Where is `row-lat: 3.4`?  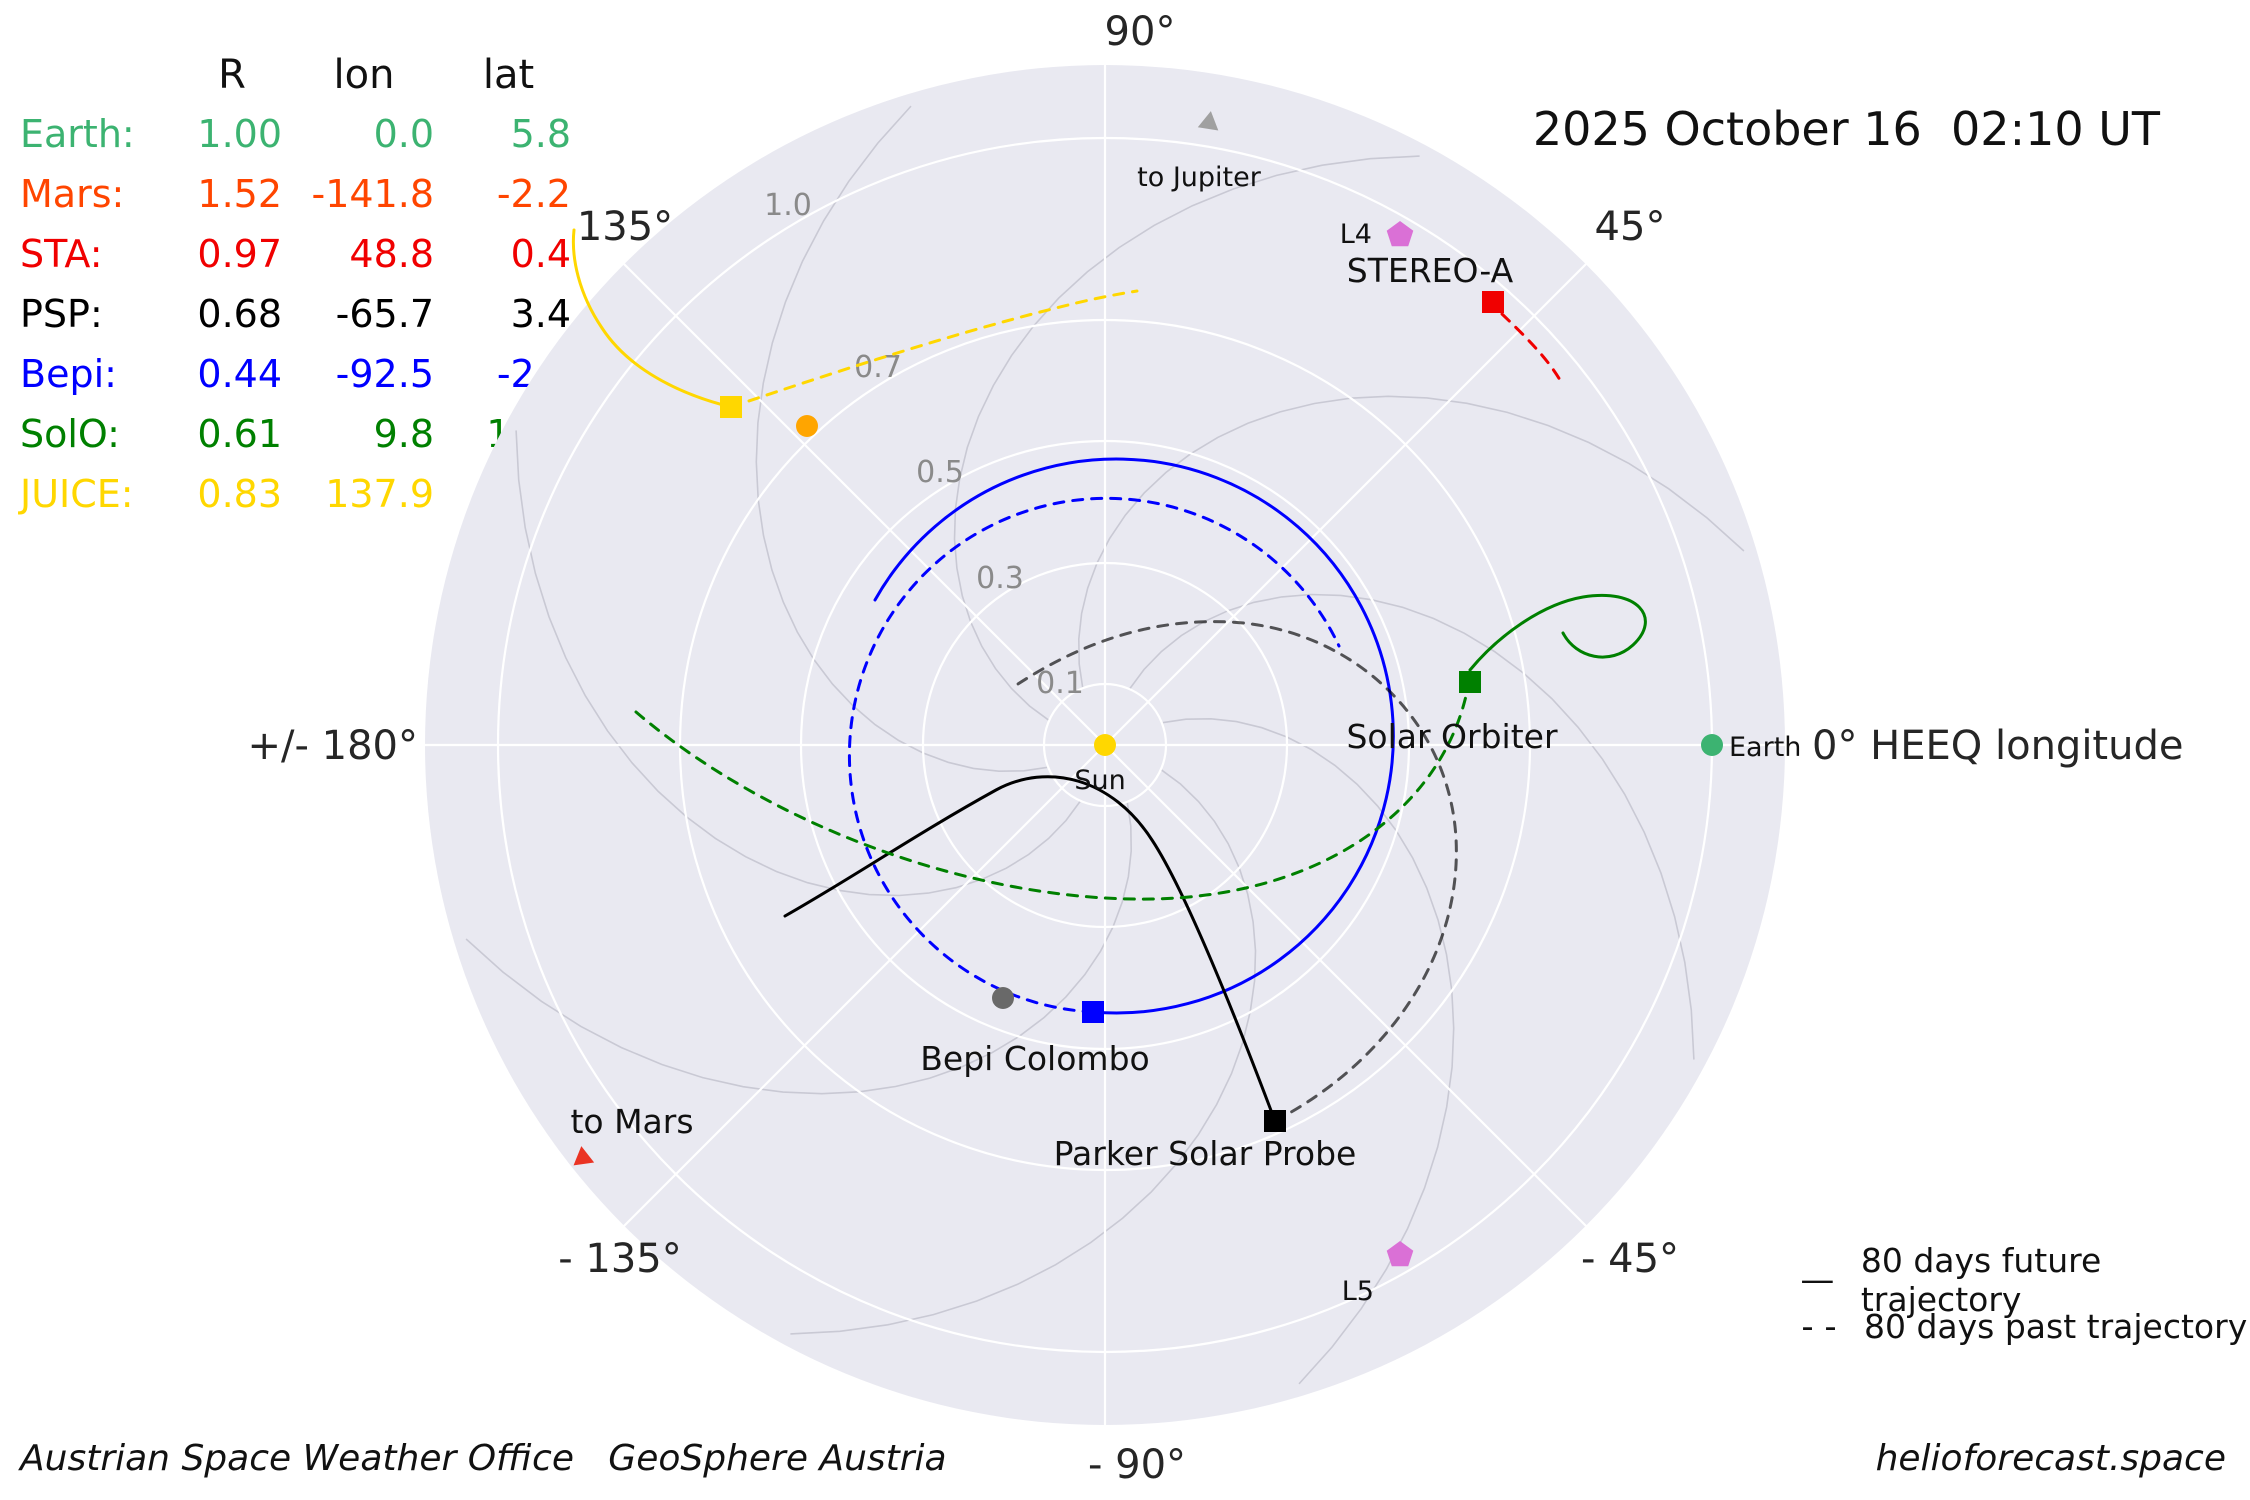
row-lat: 3.4 is located at coordinates (540, 314).